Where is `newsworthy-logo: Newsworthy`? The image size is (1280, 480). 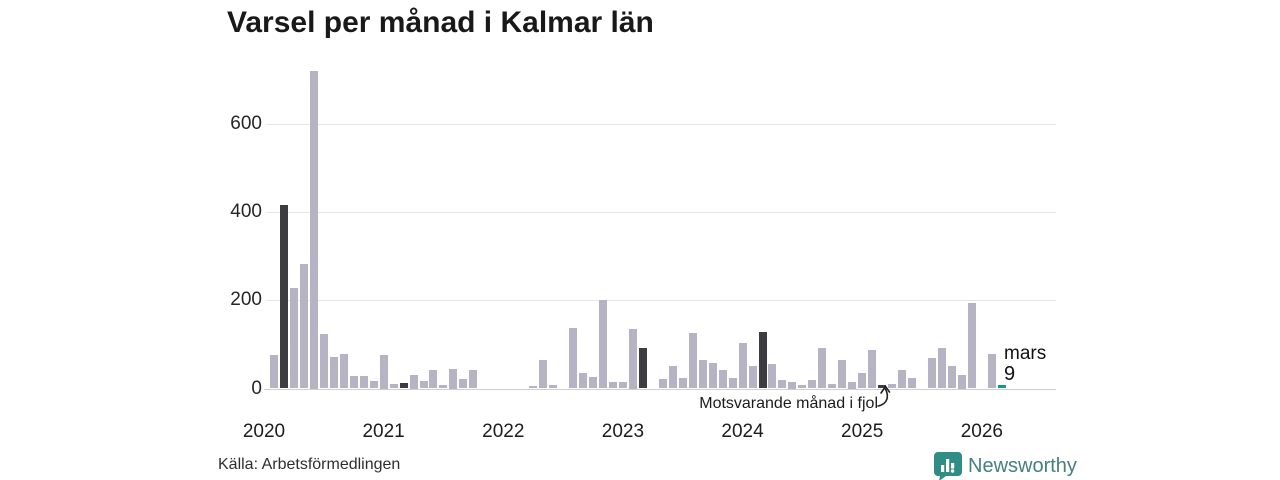
newsworthy-logo: Newsworthy is located at coordinates (1005, 465).